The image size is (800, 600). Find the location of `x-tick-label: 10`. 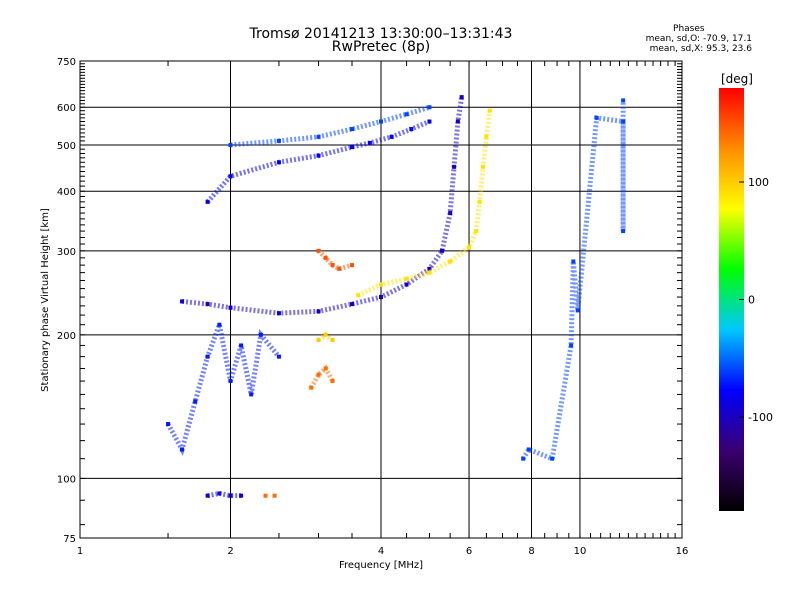

x-tick-label: 10 is located at coordinates (580, 551).